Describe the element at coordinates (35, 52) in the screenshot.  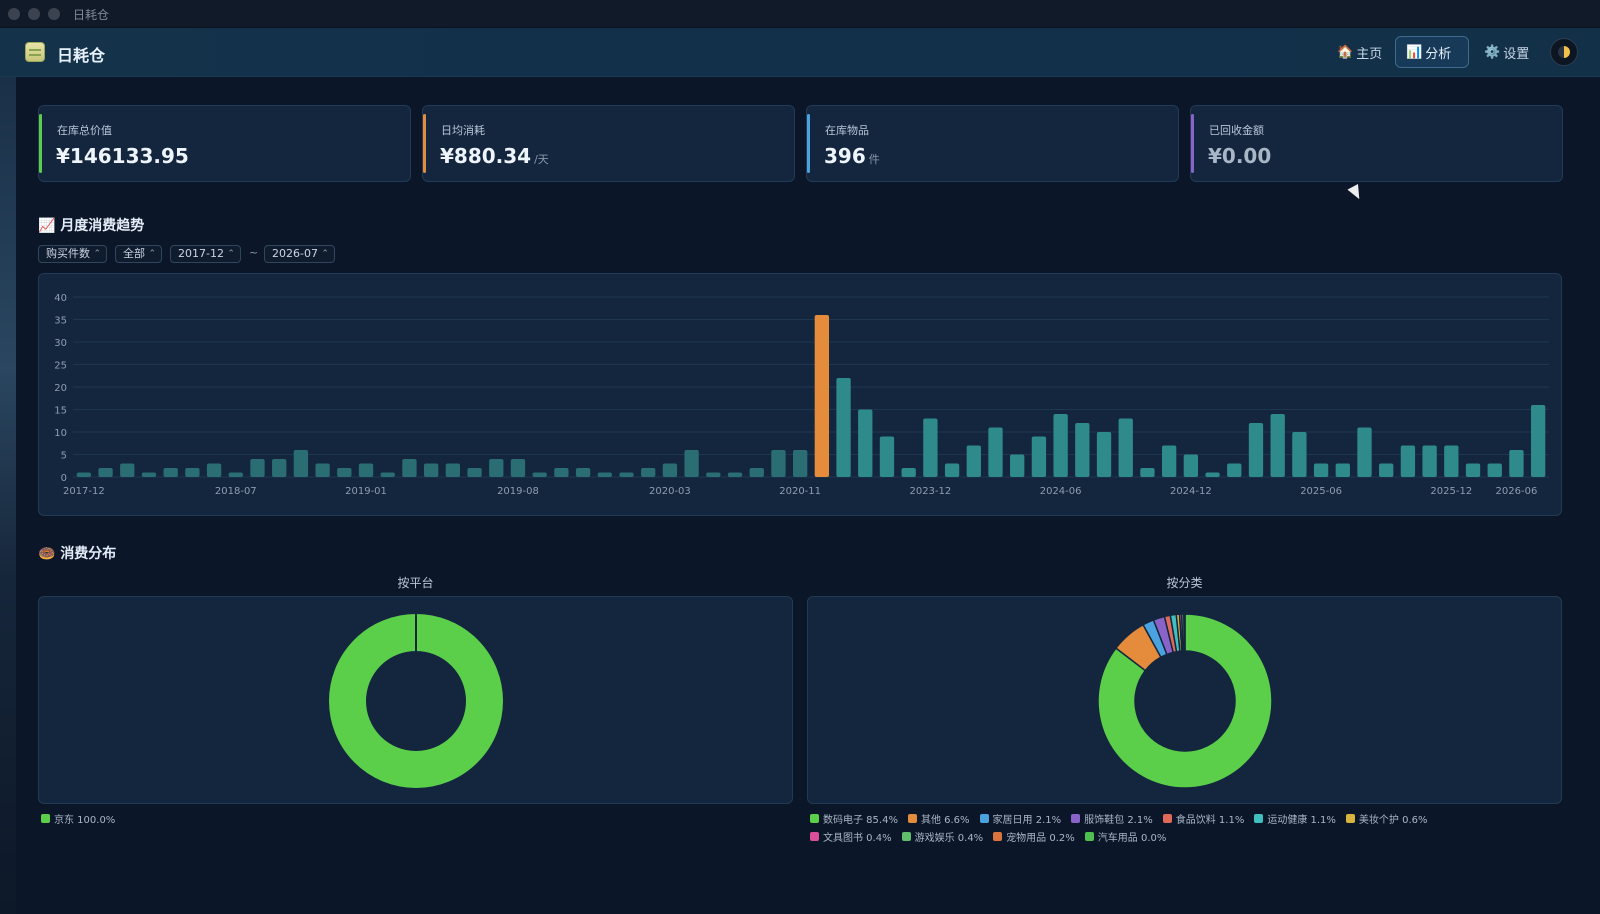
I see `notebook-logo-icon` at that location.